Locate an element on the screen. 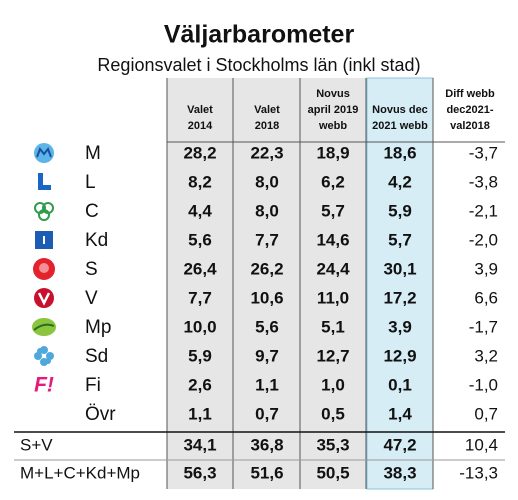 The image size is (518, 500). cell: -3,8 is located at coordinates (483, 181).